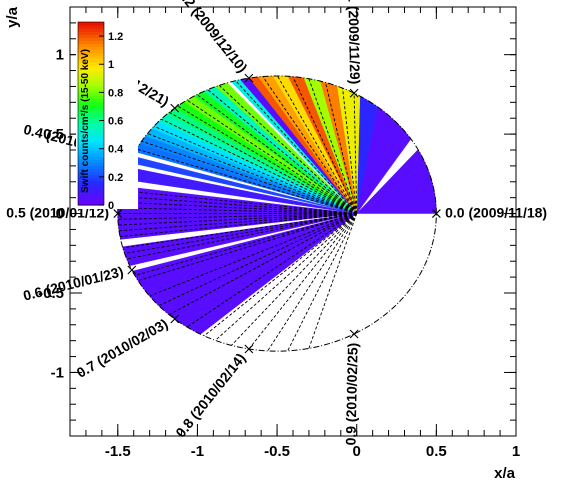  Describe the element at coordinates (57, 372) in the screenshot. I see `y-tick-label: -1` at that location.